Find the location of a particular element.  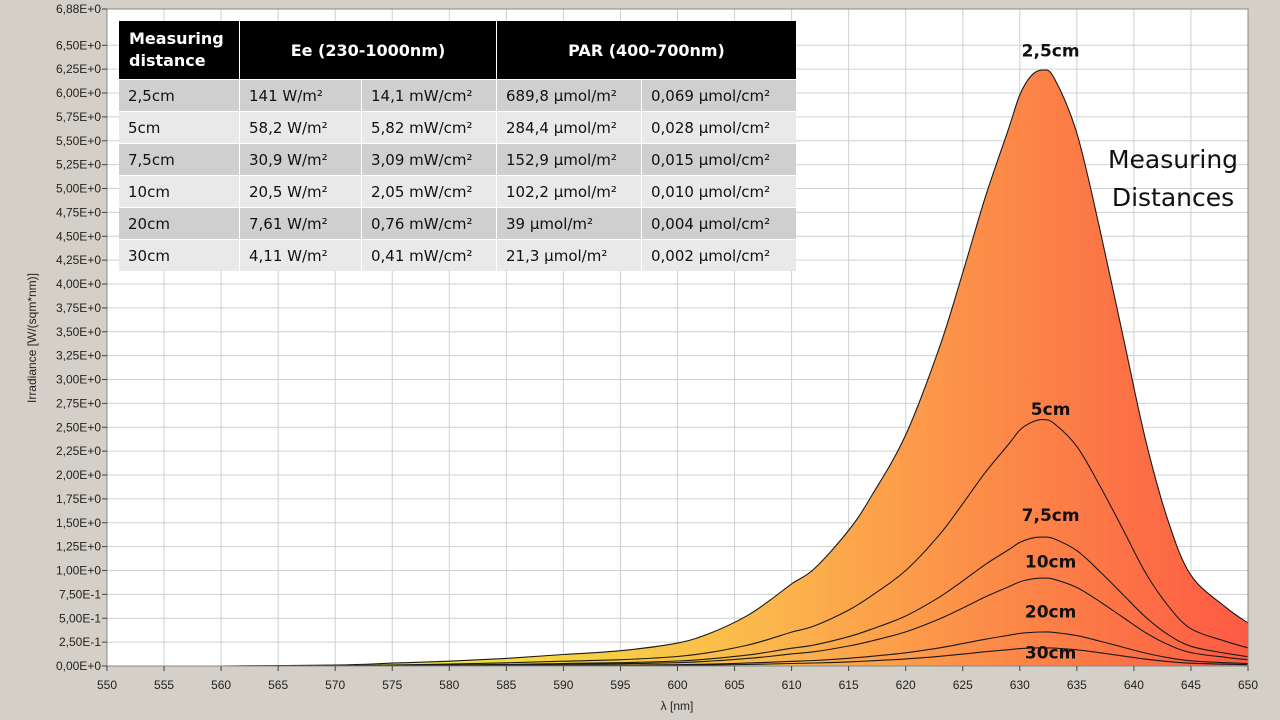

y-tick-label: 3,25E+0 is located at coordinates (78, 356).